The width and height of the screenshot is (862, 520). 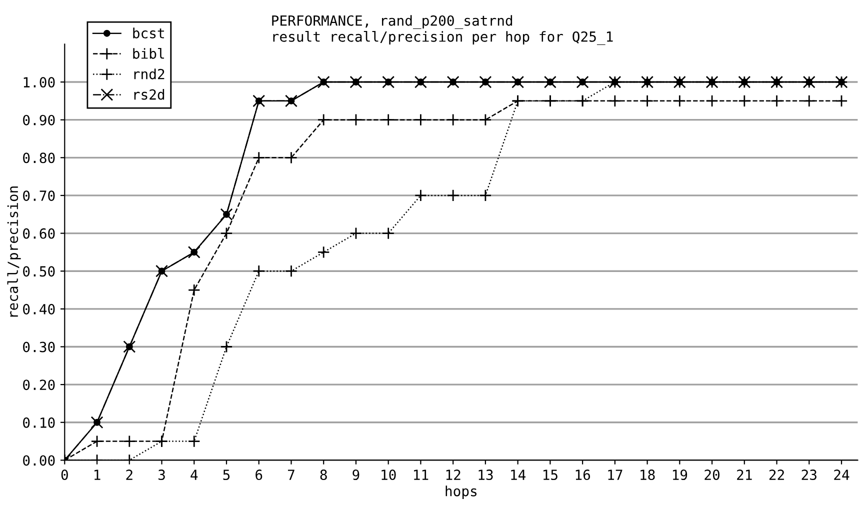 I want to click on x-tick-label: 14, so click(x=518, y=475).